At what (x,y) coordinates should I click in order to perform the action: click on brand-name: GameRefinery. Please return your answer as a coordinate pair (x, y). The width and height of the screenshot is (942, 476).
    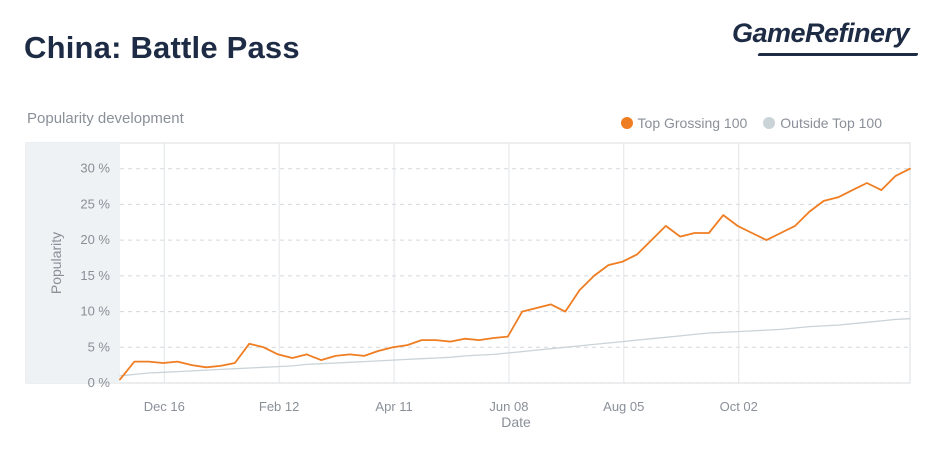
    Looking at the image, I should click on (821, 33).